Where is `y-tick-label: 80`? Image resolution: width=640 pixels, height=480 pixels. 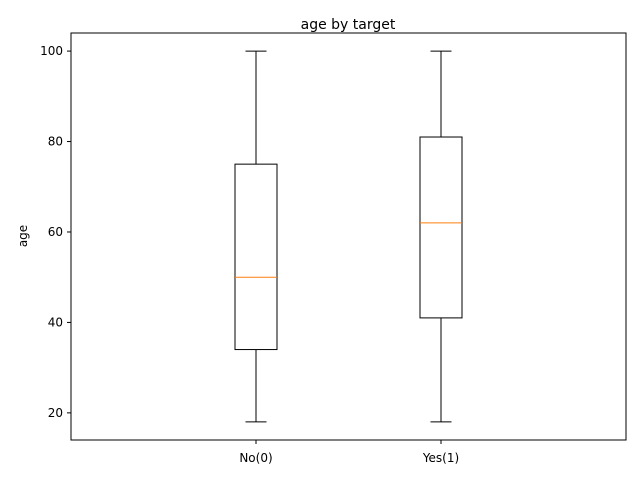
y-tick-label: 80 is located at coordinates (55, 142).